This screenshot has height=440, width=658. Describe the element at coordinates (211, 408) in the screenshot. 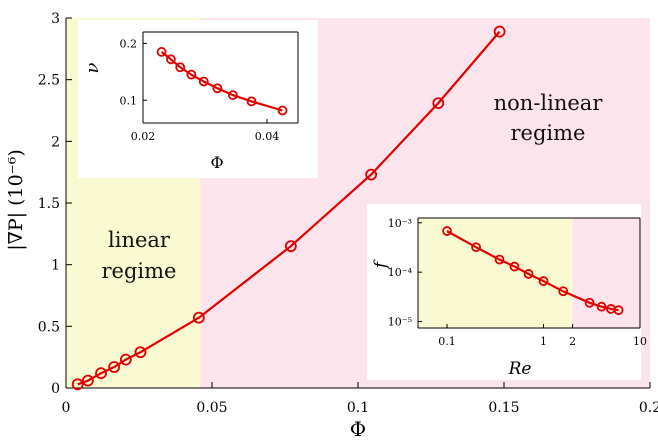

I see `x-tick-label: 0.05` at that location.